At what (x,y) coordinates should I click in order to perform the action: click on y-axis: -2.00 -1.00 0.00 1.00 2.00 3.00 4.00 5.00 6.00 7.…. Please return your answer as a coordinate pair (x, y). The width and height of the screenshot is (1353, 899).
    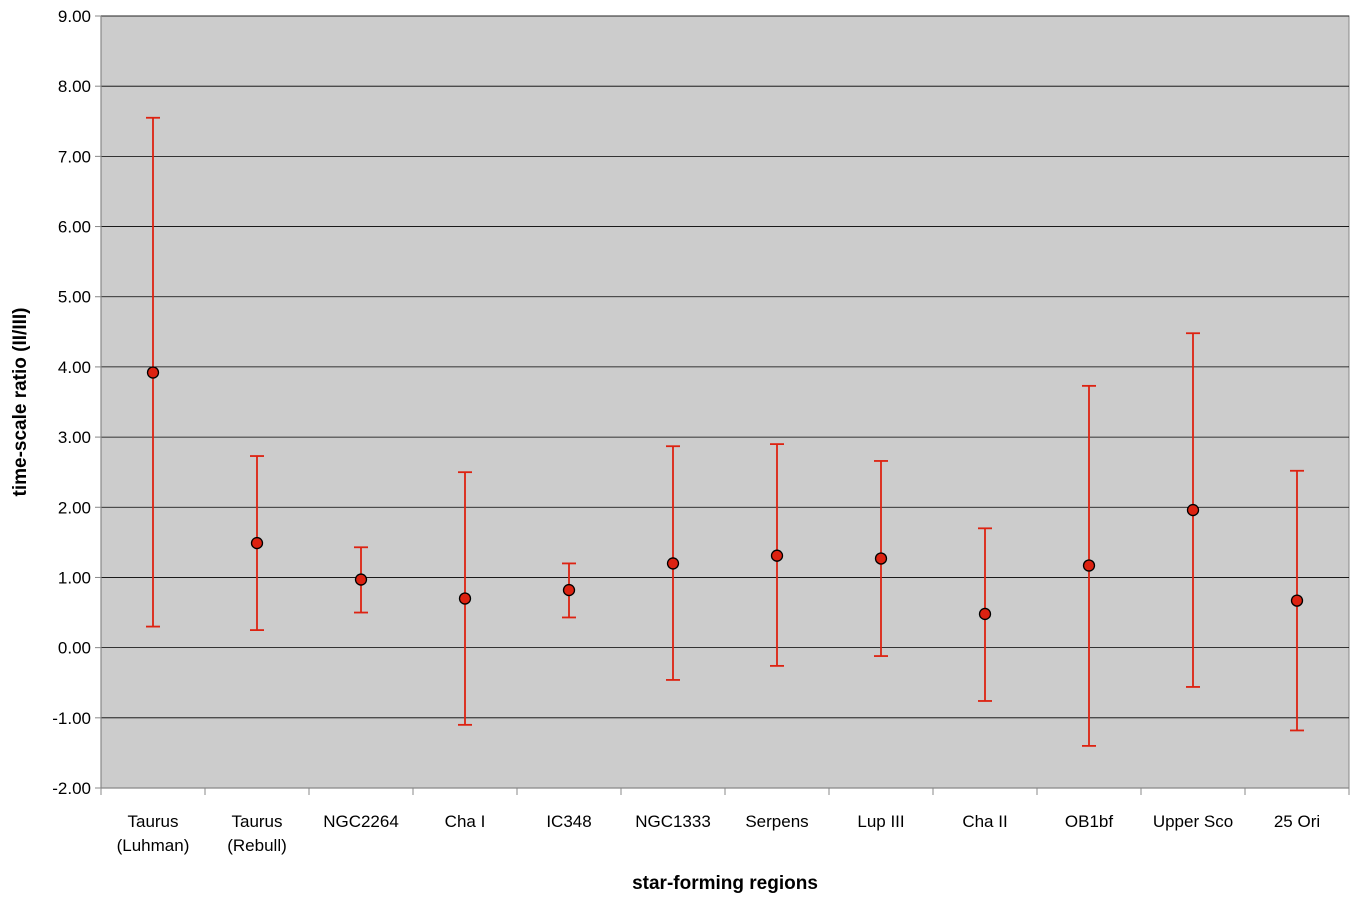
    Looking at the image, I should click on (77, 402).